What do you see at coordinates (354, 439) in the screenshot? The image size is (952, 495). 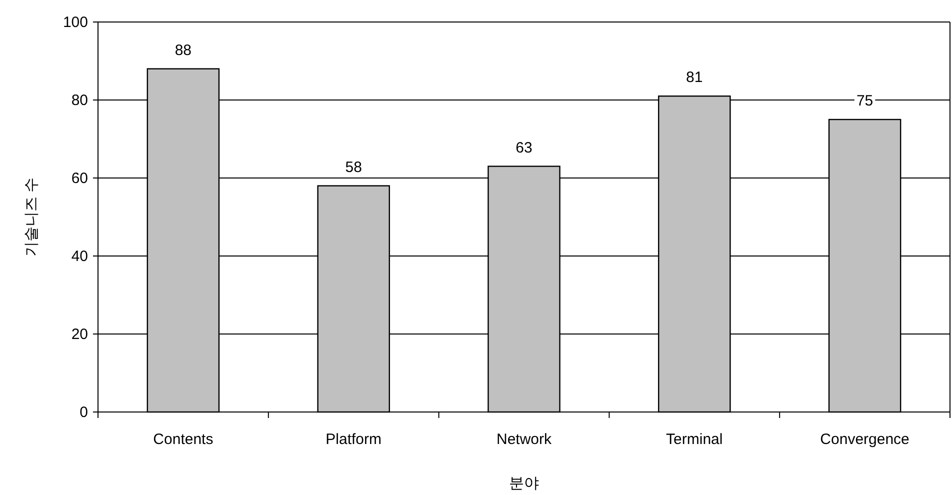 I see `x-tick-label: Platform` at bounding box center [354, 439].